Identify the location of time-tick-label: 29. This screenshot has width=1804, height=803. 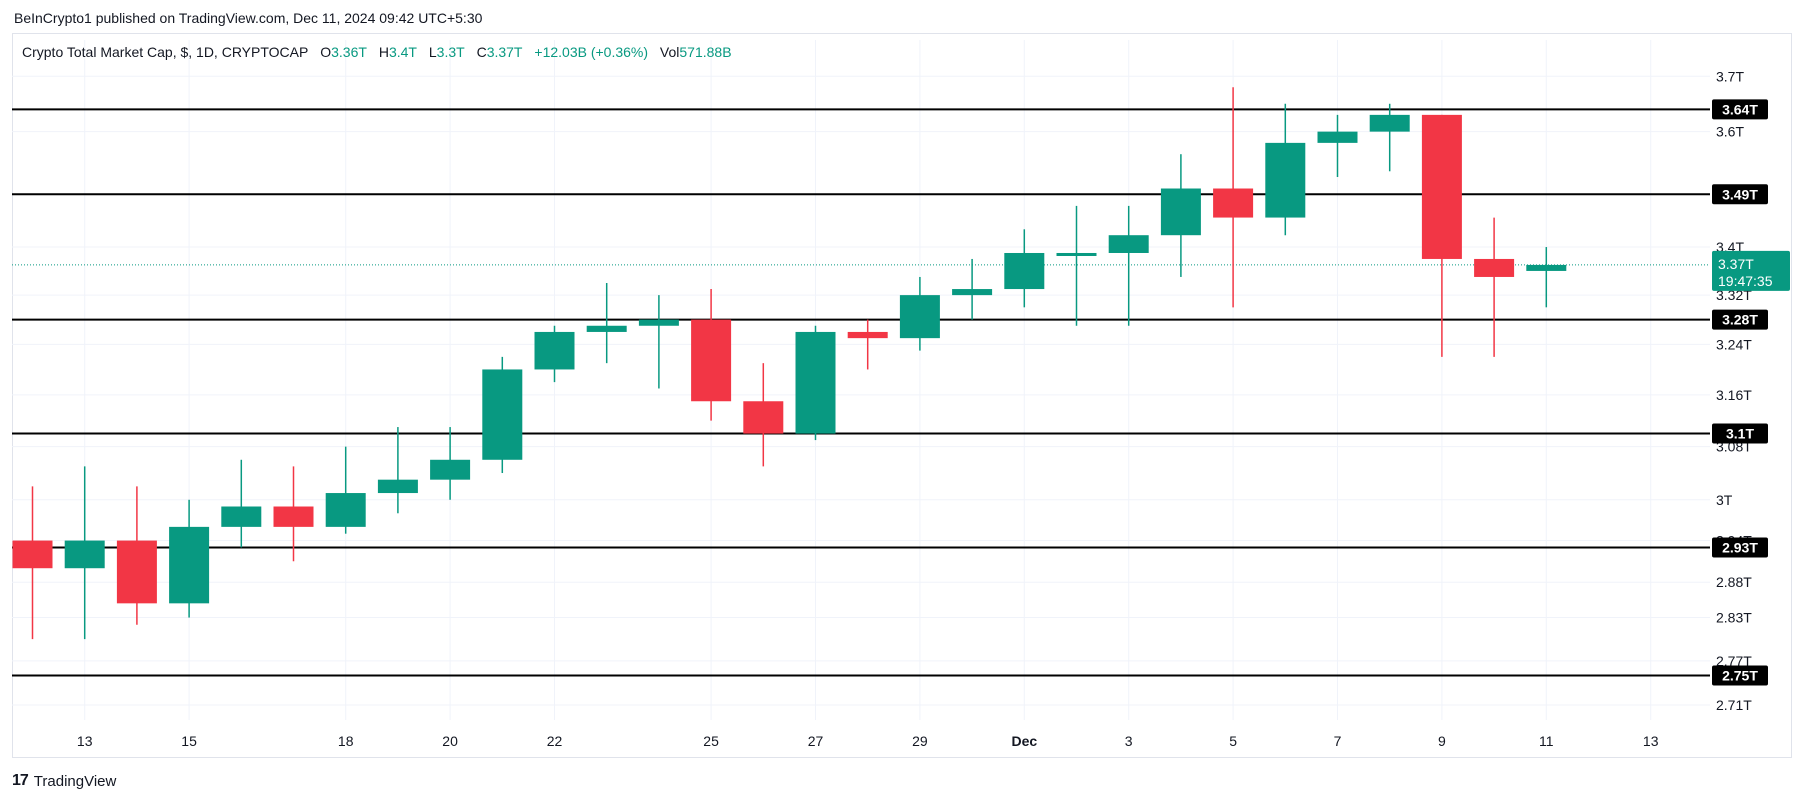
(920, 741).